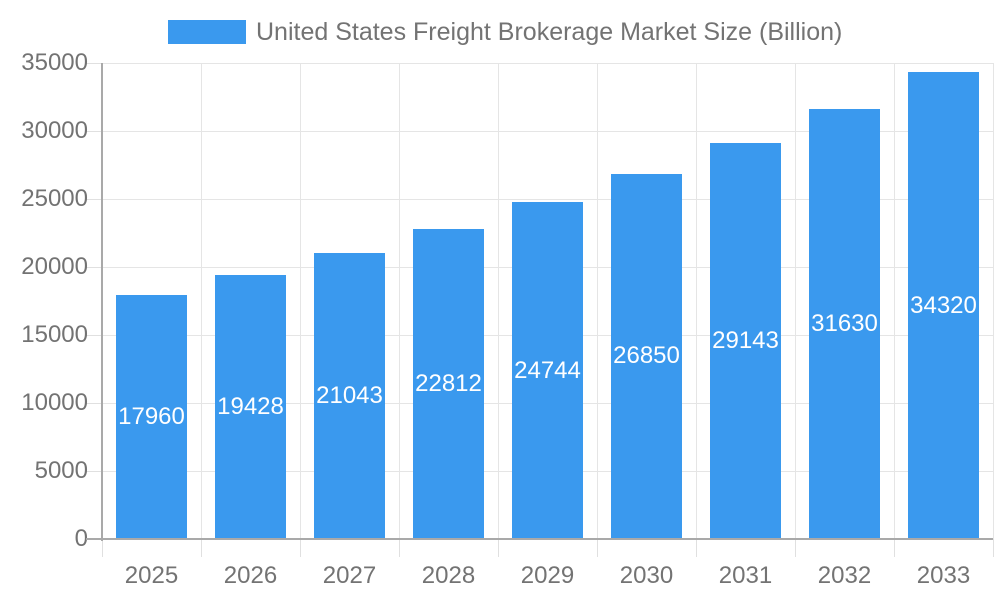  What do you see at coordinates (54, 402) in the screenshot?
I see `y-axis-label: 10000` at bounding box center [54, 402].